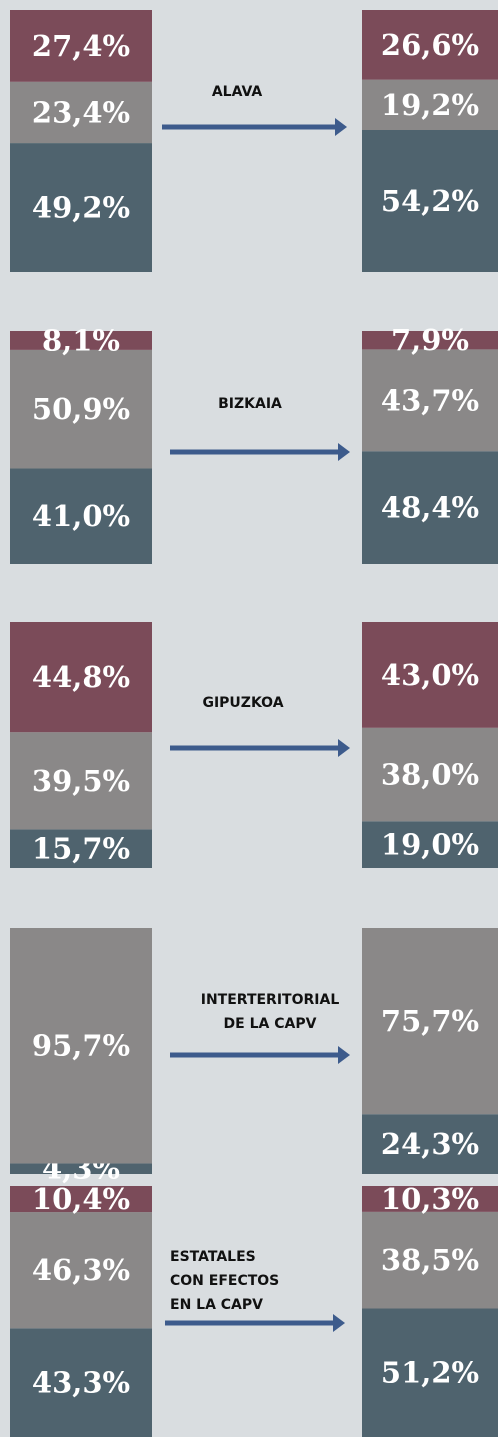 This screenshot has width=498, height=1437. What do you see at coordinates (250, 404) in the screenshot?
I see `group-title: BIZKAIA` at bounding box center [250, 404].